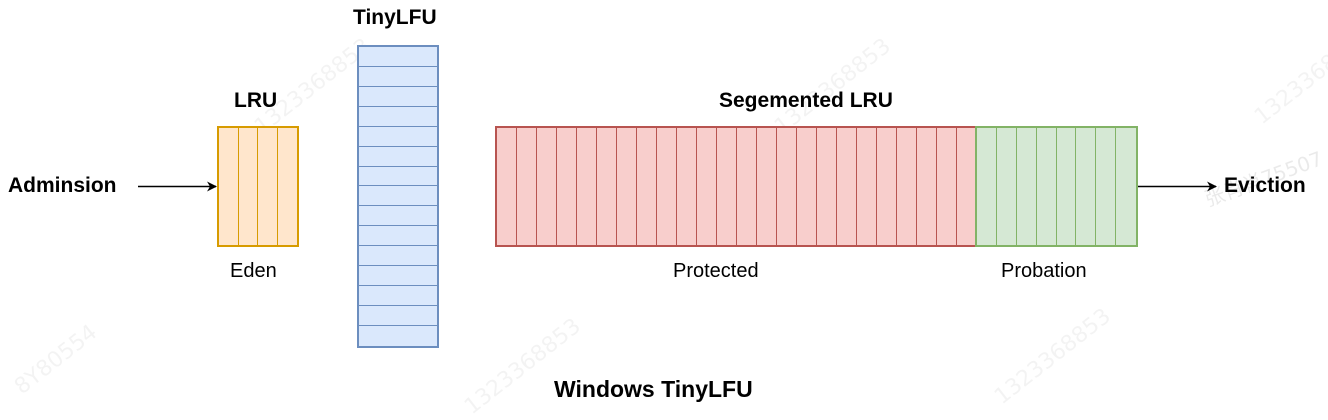 The height and width of the screenshot is (420, 1328). I want to click on protected-caption: Protected, so click(716, 271).